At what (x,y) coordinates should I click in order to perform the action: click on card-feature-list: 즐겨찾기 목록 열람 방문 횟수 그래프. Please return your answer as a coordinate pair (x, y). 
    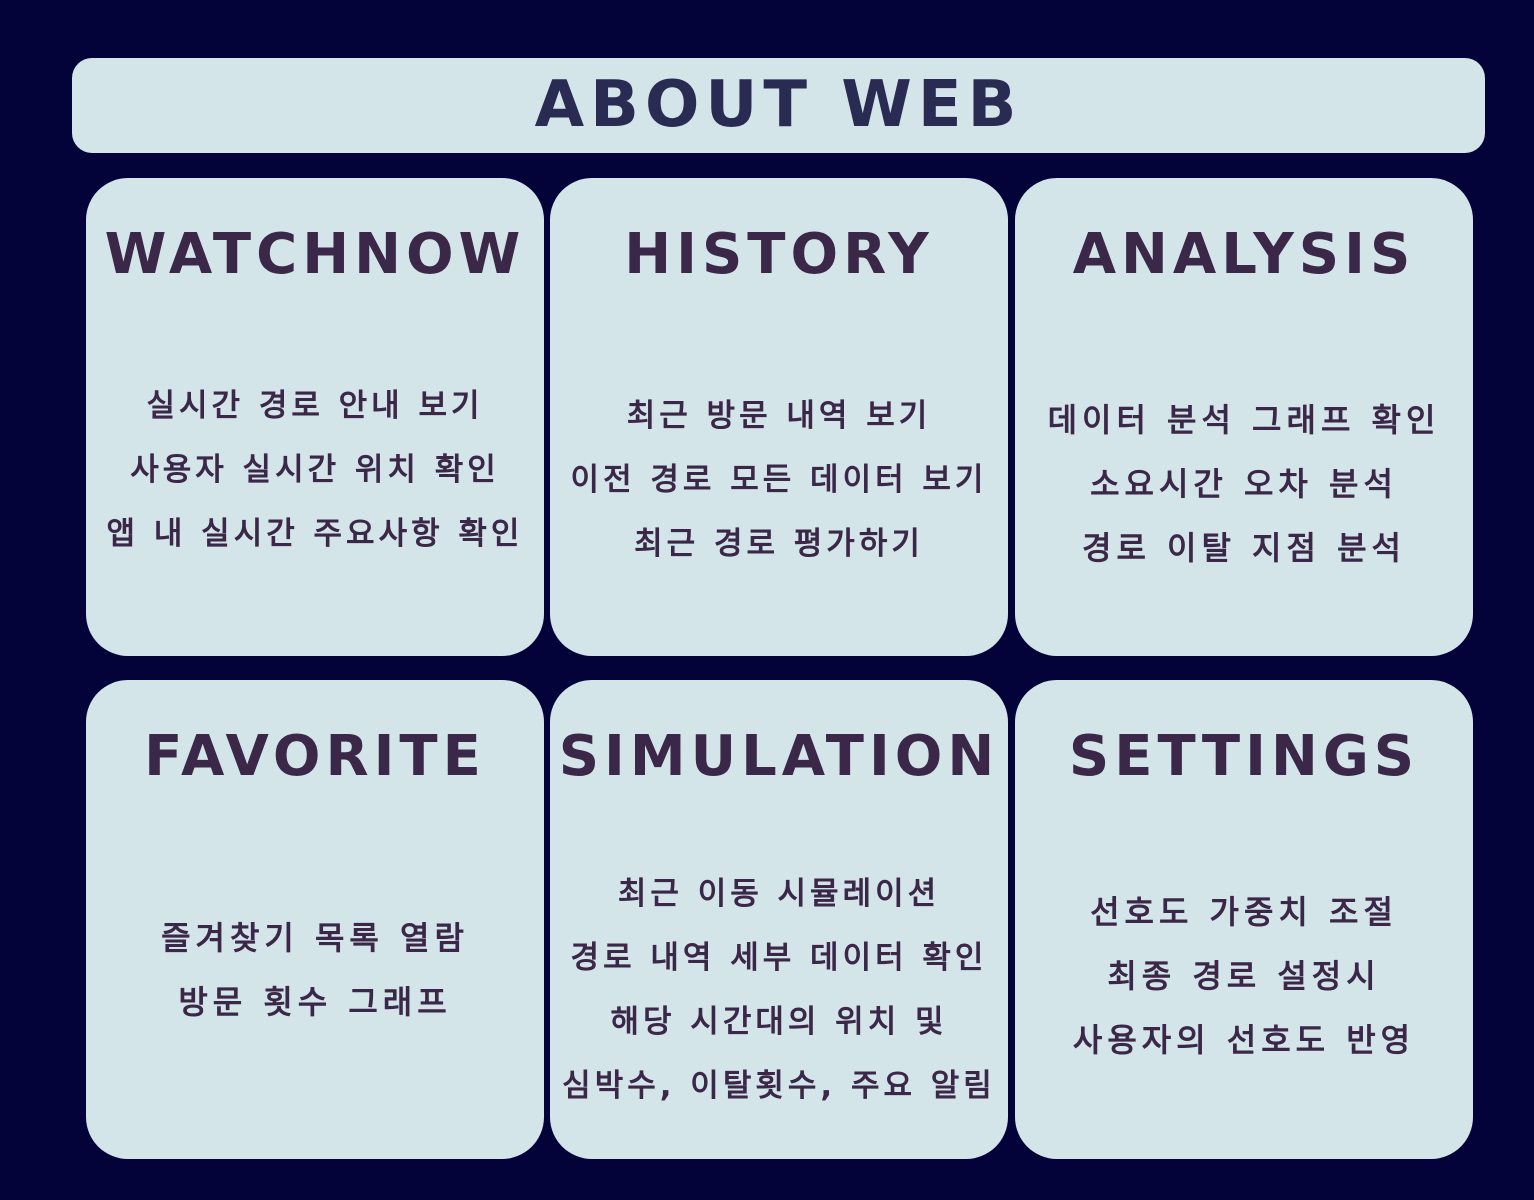
    Looking at the image, I should click on (315, 970).